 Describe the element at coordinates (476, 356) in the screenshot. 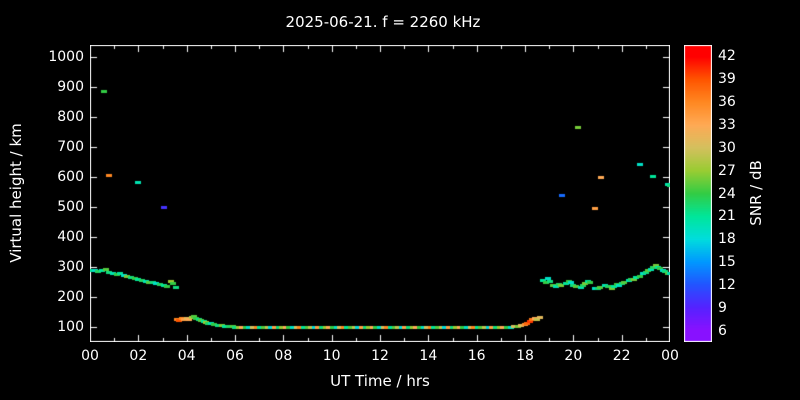

I see `x-tick-label: 16` at that location.